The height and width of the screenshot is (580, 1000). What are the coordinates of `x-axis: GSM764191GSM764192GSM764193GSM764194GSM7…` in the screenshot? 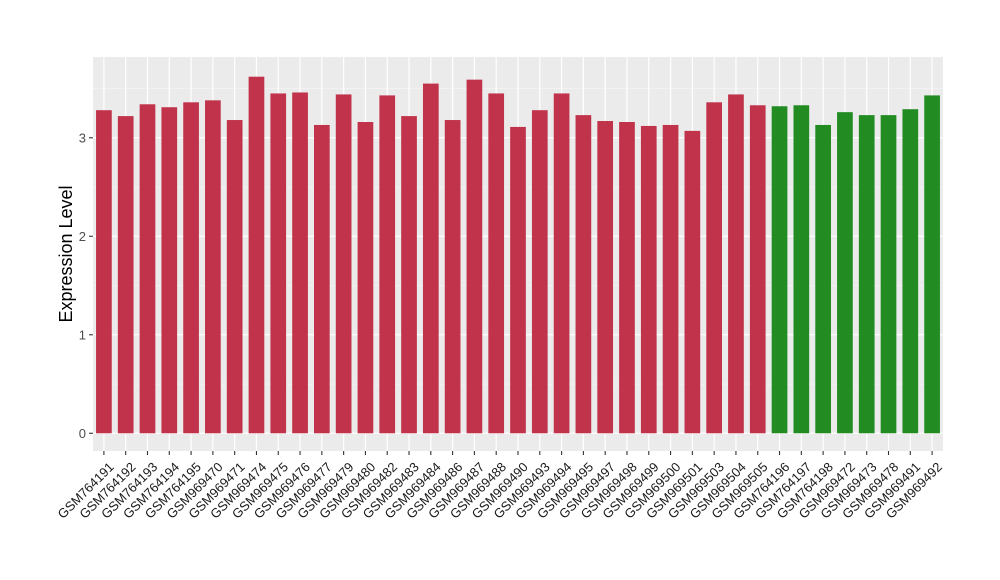 It's located at (500, 486).